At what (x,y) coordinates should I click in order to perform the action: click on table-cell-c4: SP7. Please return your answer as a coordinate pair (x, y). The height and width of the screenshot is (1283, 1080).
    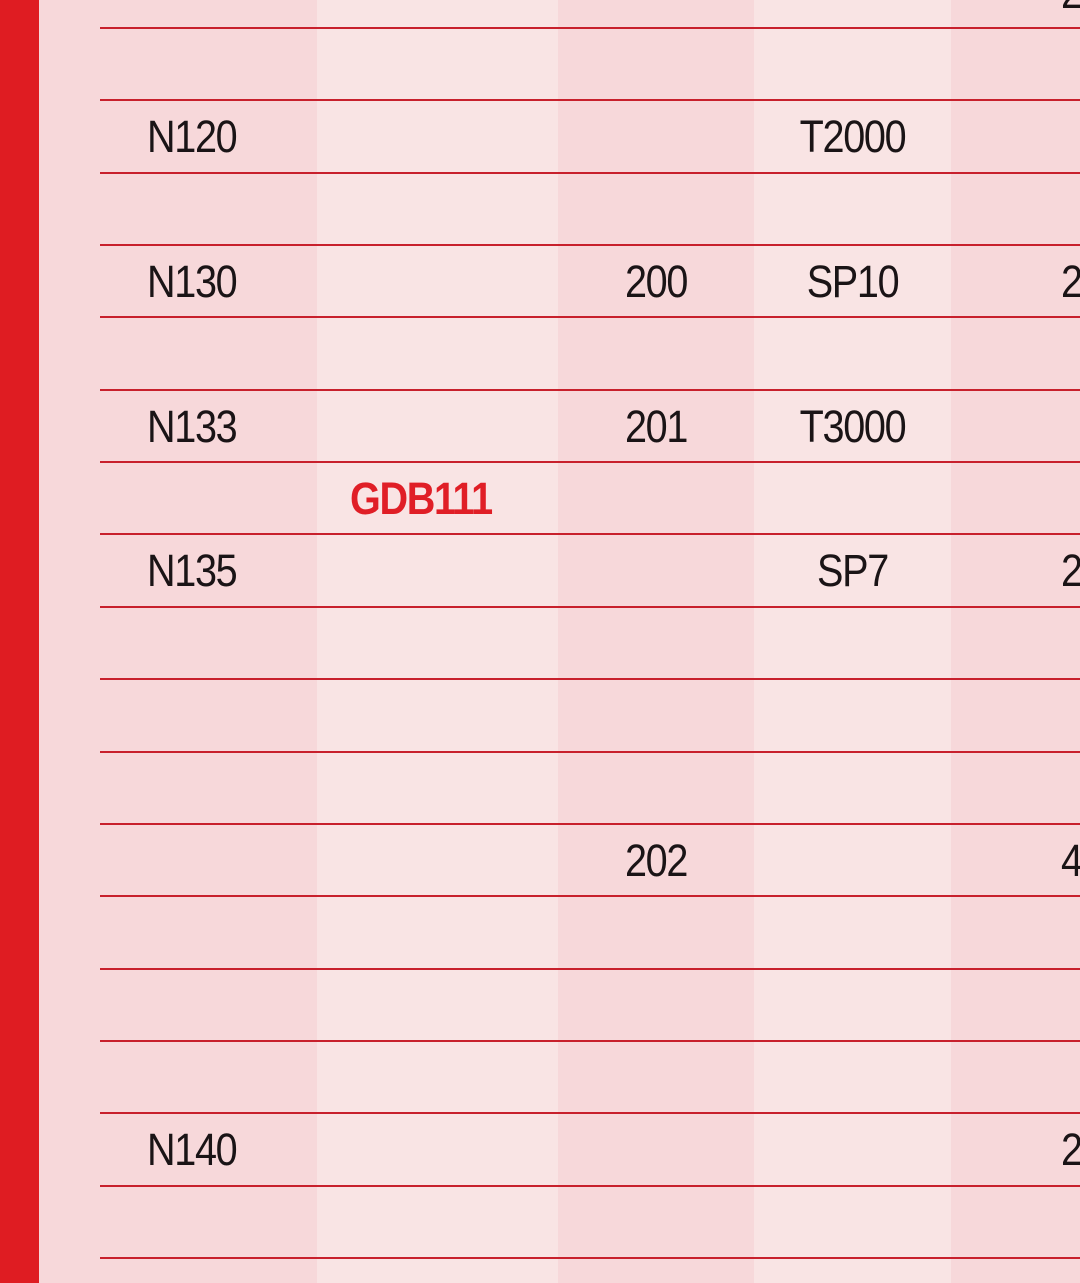
    Looking at the image, I should click on (853, 571).